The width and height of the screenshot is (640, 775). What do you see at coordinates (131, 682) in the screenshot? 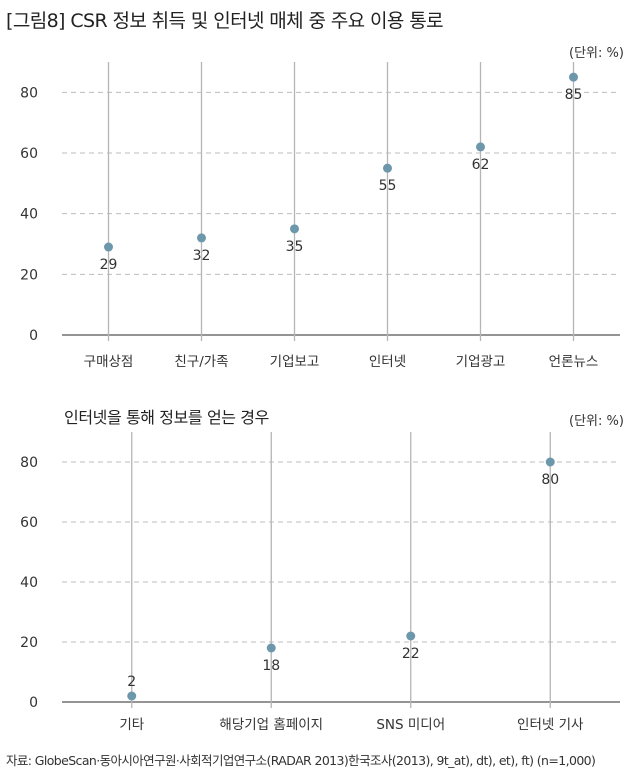
I see `data-value-label: 2` at bounding box center [131, 682].